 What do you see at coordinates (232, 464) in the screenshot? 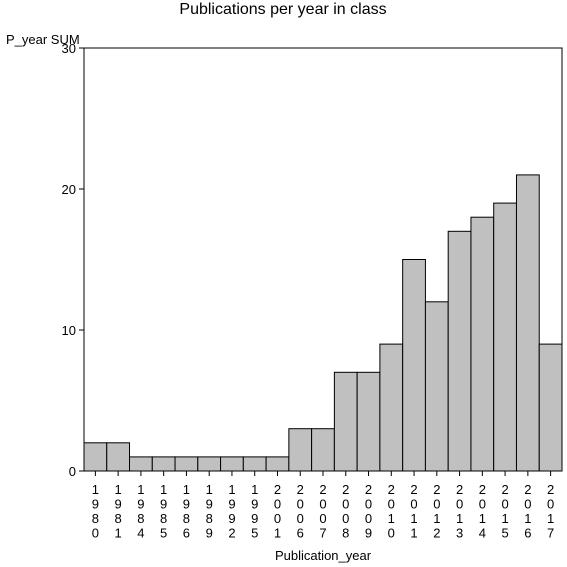
I see `bar-1992` at bounding box center [232, 464].